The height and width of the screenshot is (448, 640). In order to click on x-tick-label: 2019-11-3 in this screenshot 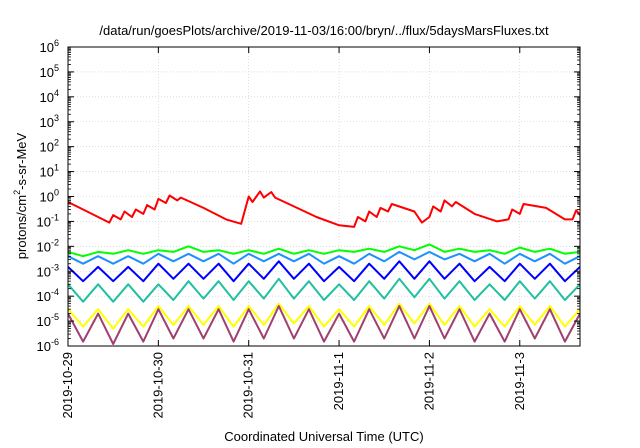, I will do `click(519, 381)`.